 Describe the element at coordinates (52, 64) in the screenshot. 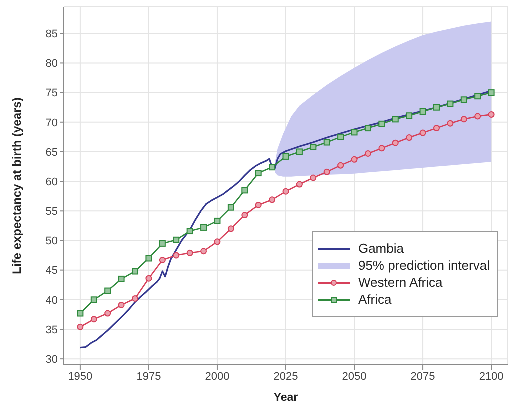

I see `y-tick-label: 80` at that location.